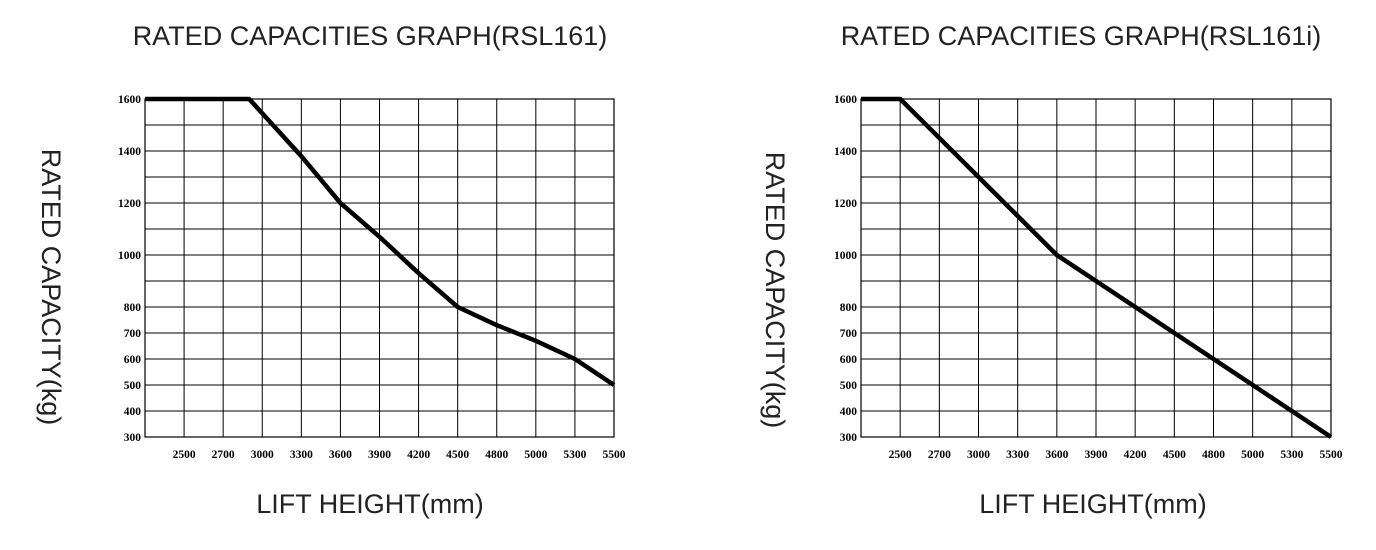  Describe the element at coordinates (370, 36) in the screenshot. I see `chart-title: RATED CAPACITIES GRAPH(RSL161)` at that location.